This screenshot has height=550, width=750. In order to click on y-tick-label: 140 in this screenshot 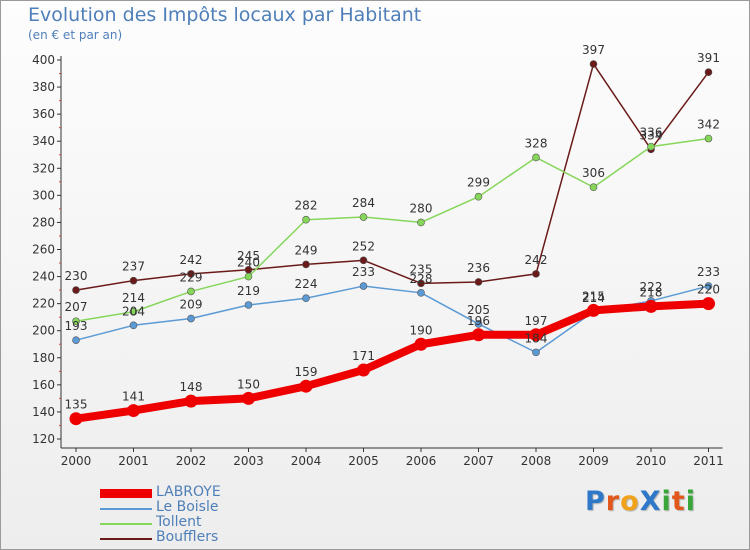, I will do `click(43, 412)`.